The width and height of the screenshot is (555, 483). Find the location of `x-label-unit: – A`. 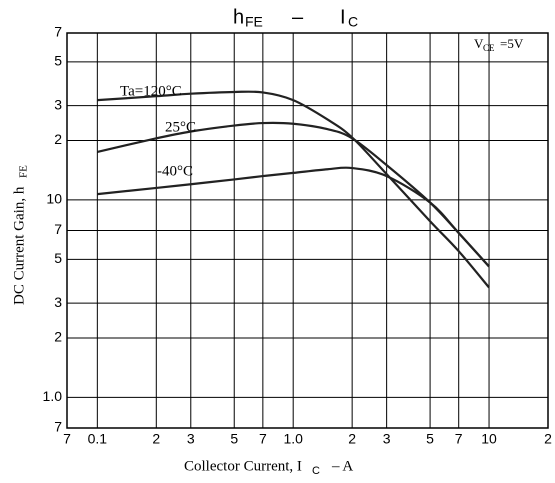

x-label-unit: – A is located at coordinates (342, 466).